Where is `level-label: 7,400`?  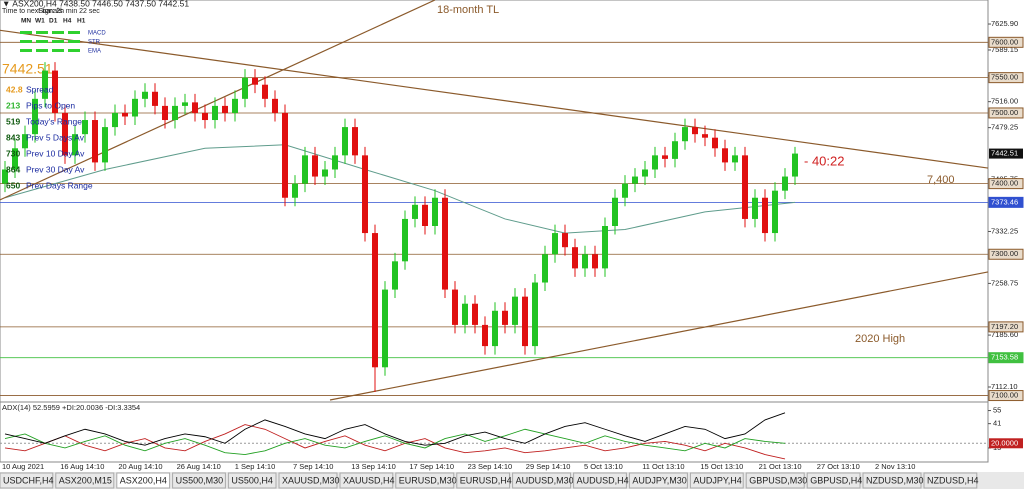
level-label: 7,400 is located at coordinates (941, 180).